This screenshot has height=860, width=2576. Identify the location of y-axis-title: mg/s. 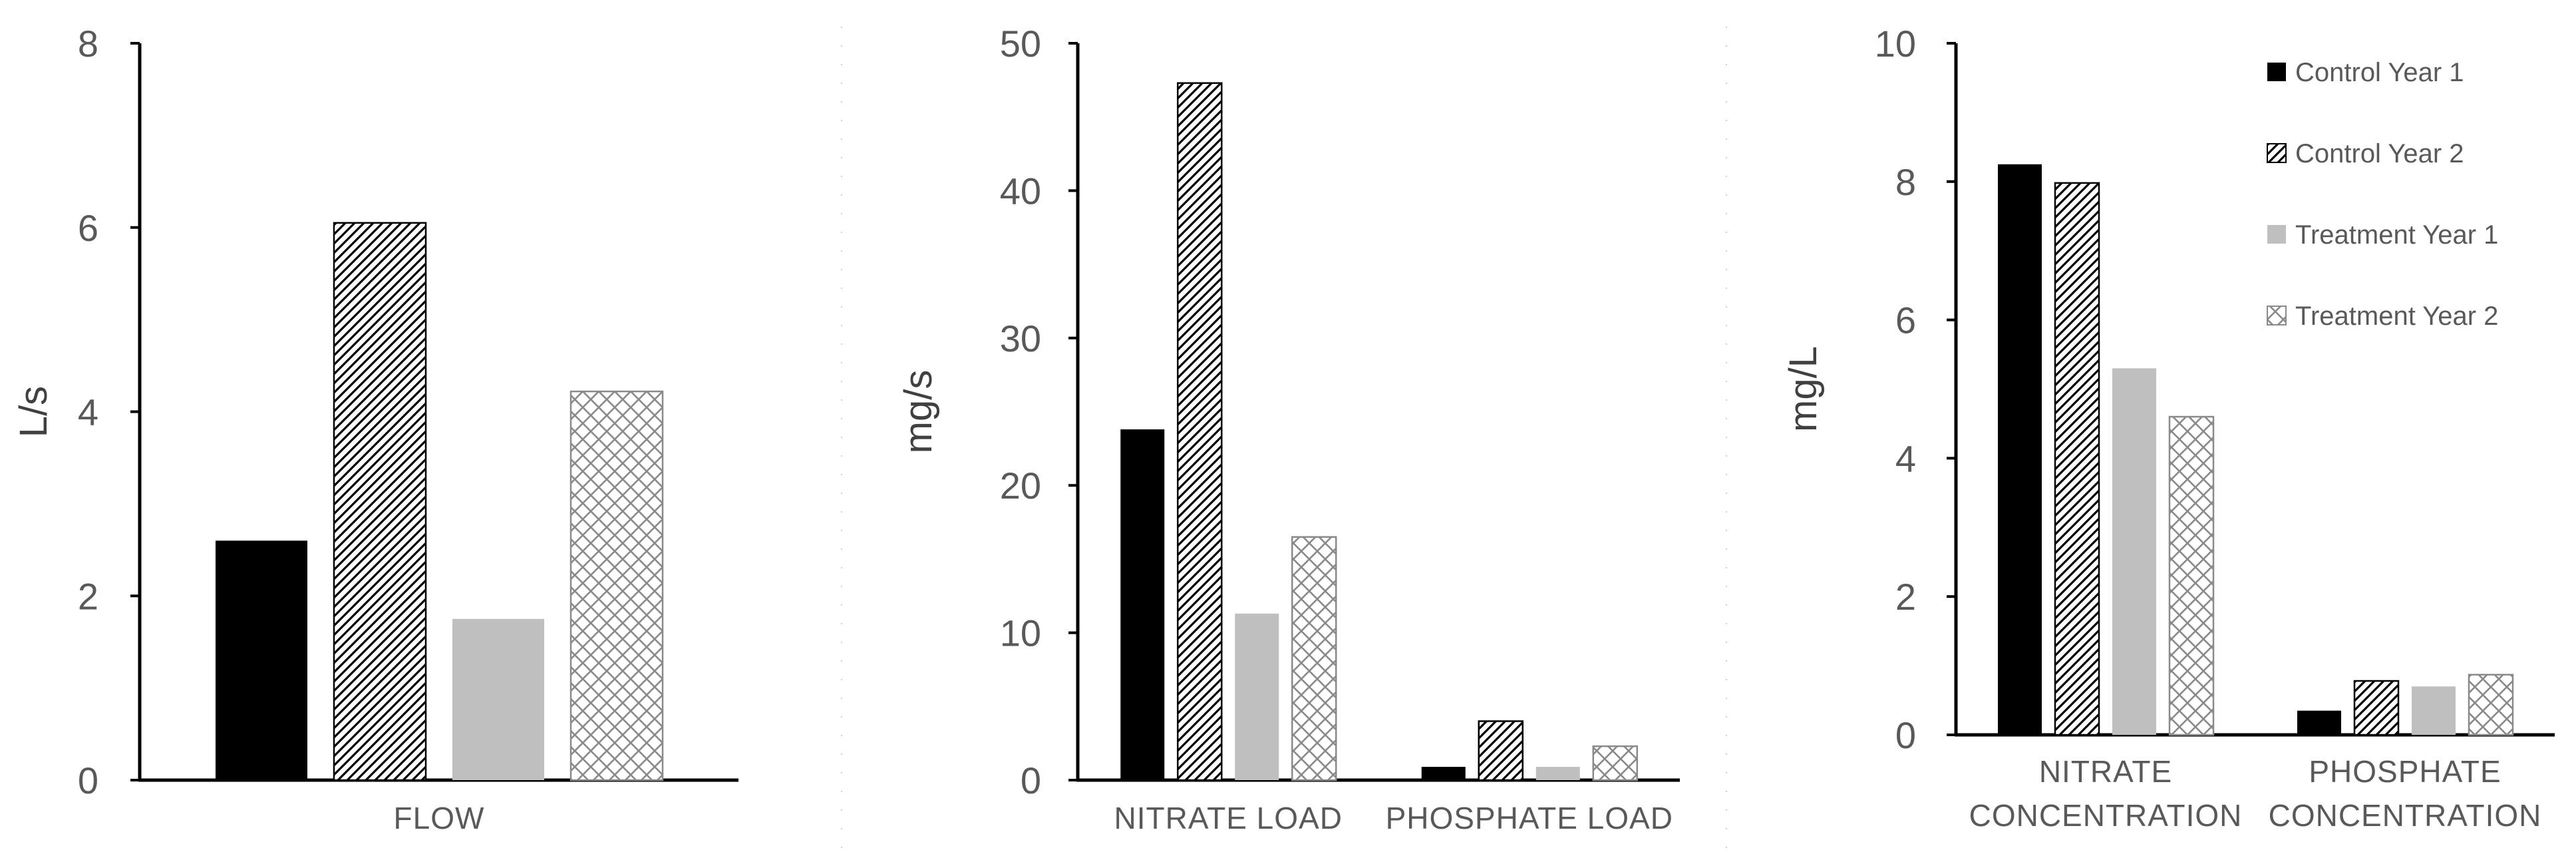
(918, 412).